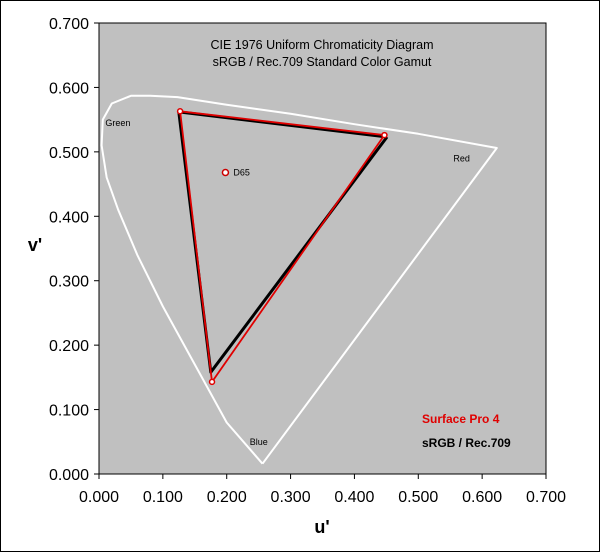 This screenshot has width=600, height=552. Describe the element at coordinates (466, 443) in the screenshot. I see `legend-entry-srgb: sRGB / Rec.709` at that location.